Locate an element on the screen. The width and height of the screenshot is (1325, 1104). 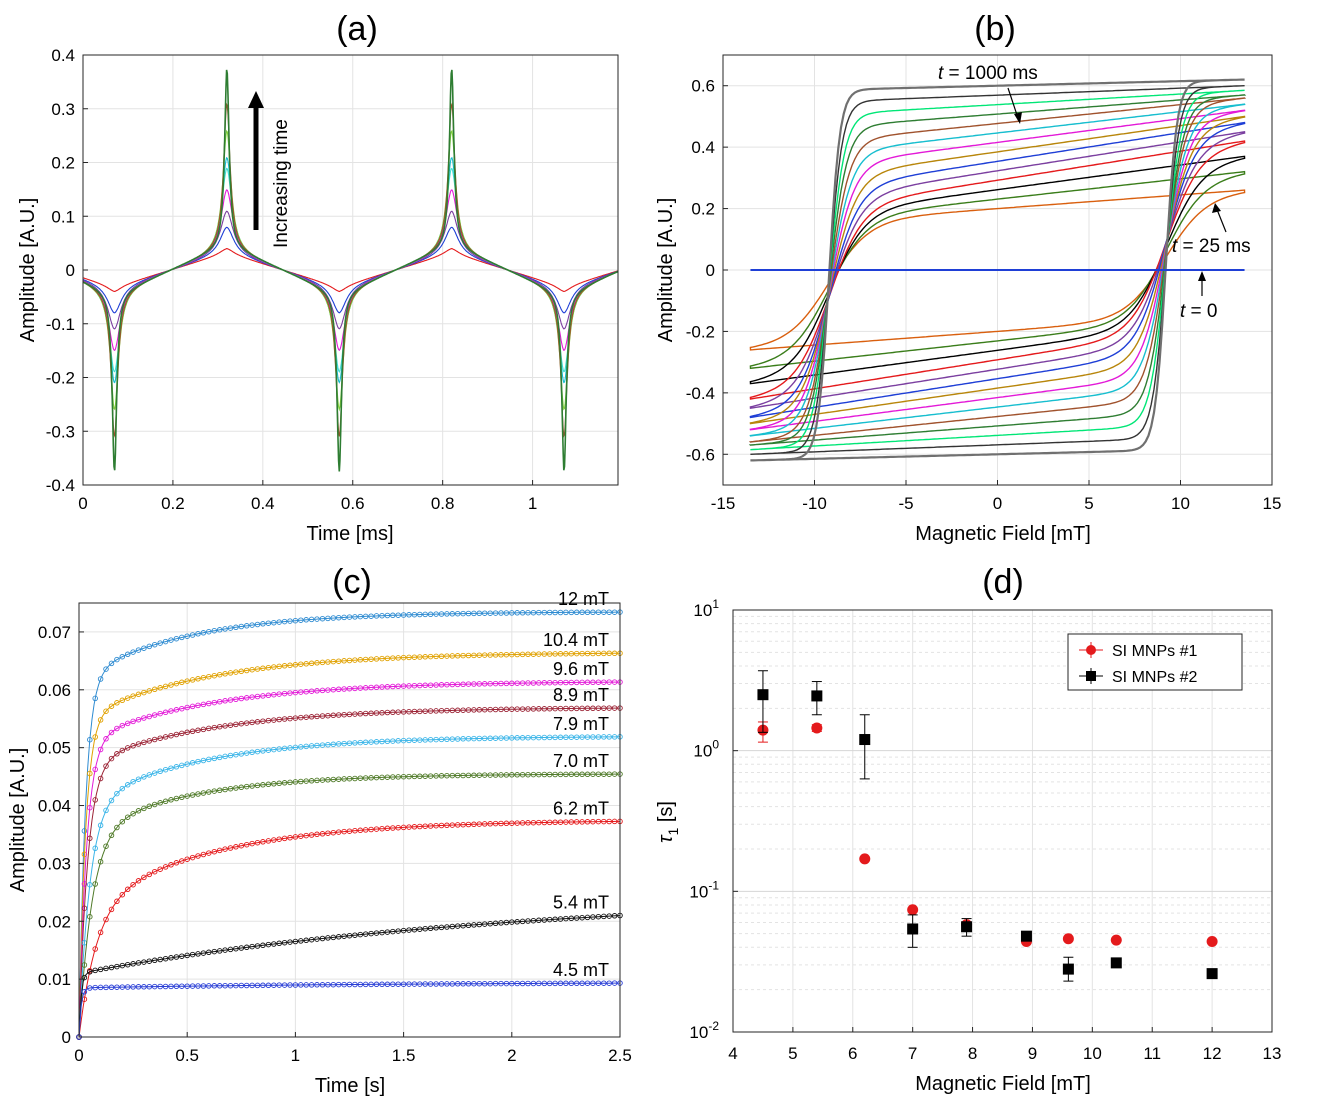
panel-d-xtick-label: 7 is located at coordinates (912, 1053).